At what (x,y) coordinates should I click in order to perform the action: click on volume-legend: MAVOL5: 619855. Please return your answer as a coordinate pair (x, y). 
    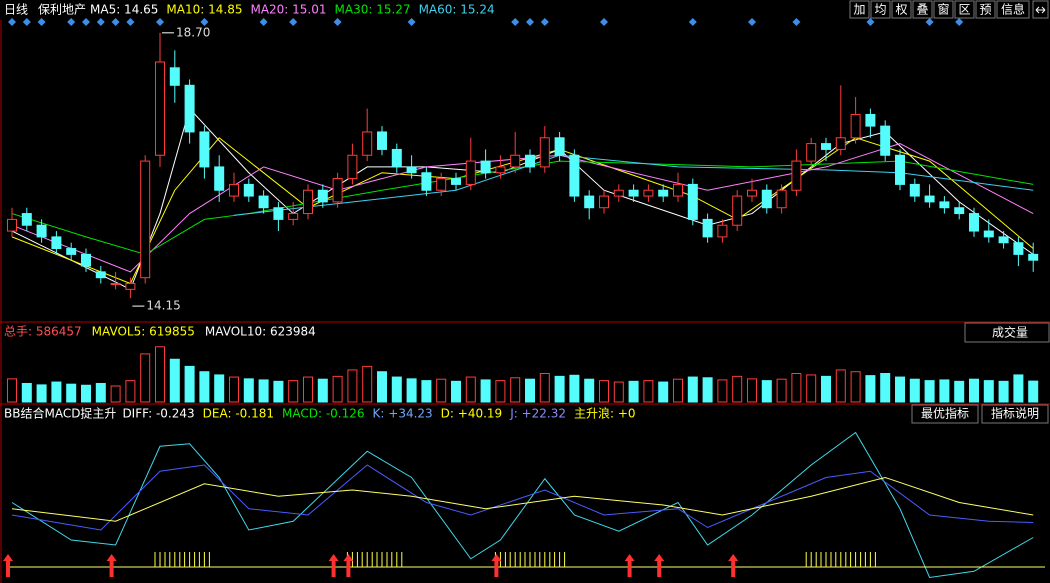
    Looking at the image, I should click on (143, 332).